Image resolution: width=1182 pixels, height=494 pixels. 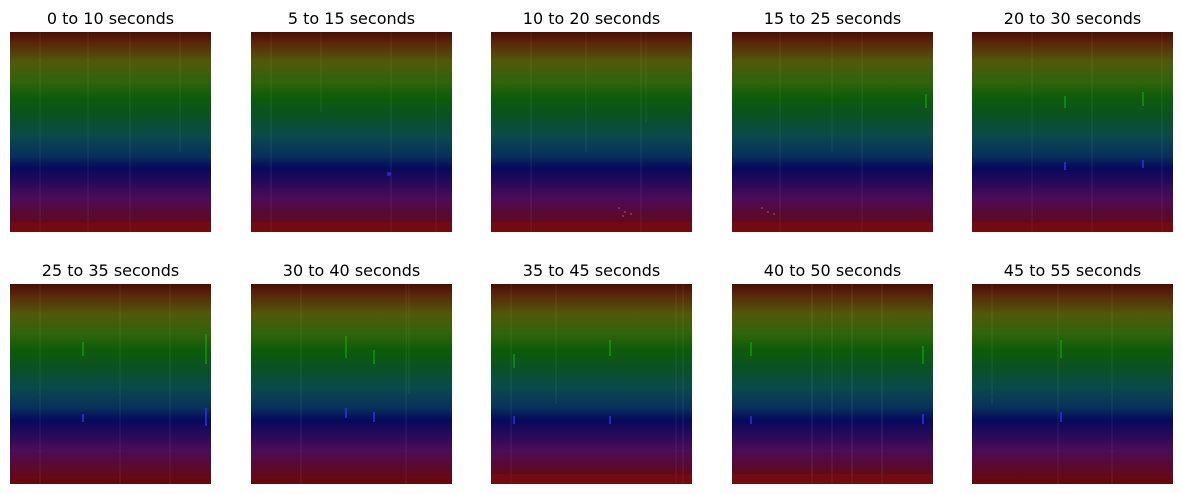 I want to click on panel-title: 25 to 35 seconds, so click(x=110, y=270).